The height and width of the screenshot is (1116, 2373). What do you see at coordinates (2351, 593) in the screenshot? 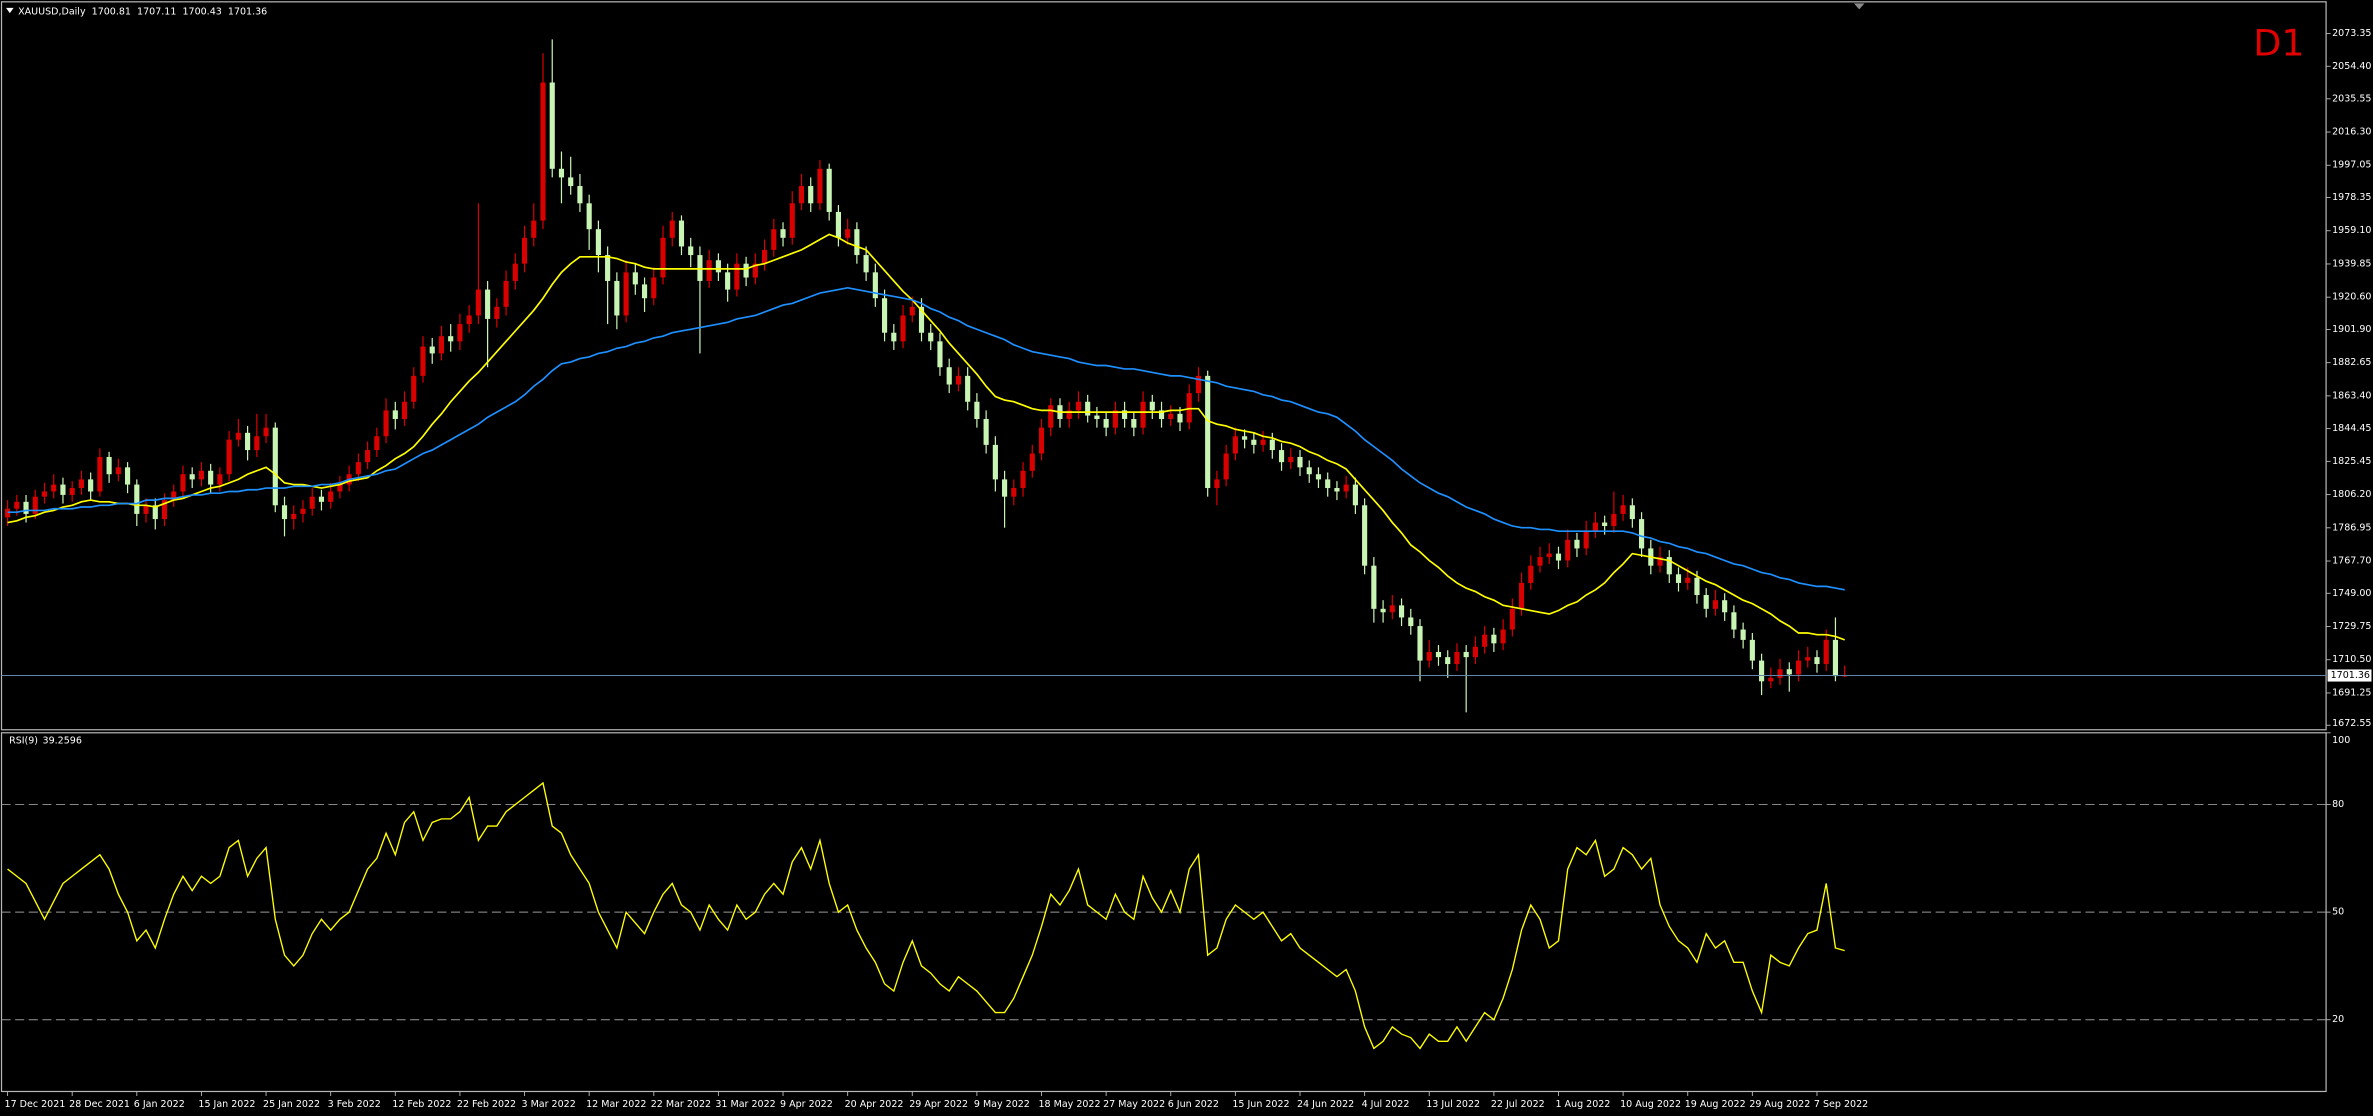
I see `y-tick-label: 1749.00` at bounding box center [2351, 593].